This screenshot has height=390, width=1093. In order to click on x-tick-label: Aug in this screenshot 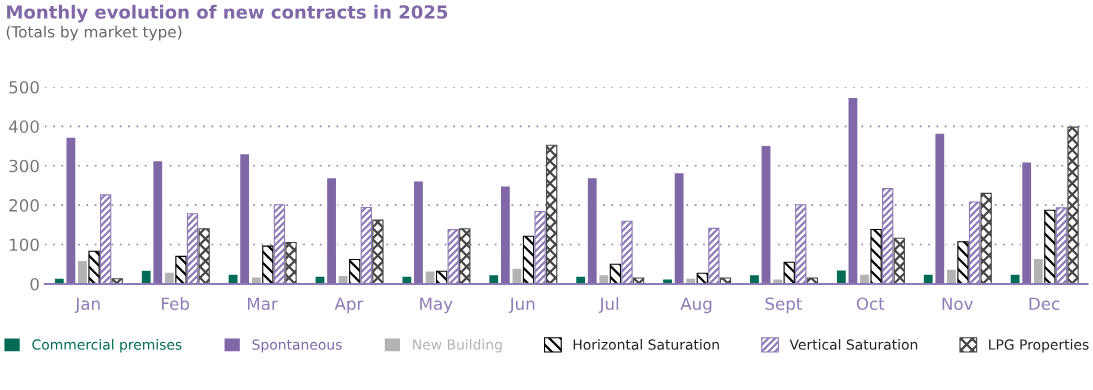, I will do `click(696, 305)`.